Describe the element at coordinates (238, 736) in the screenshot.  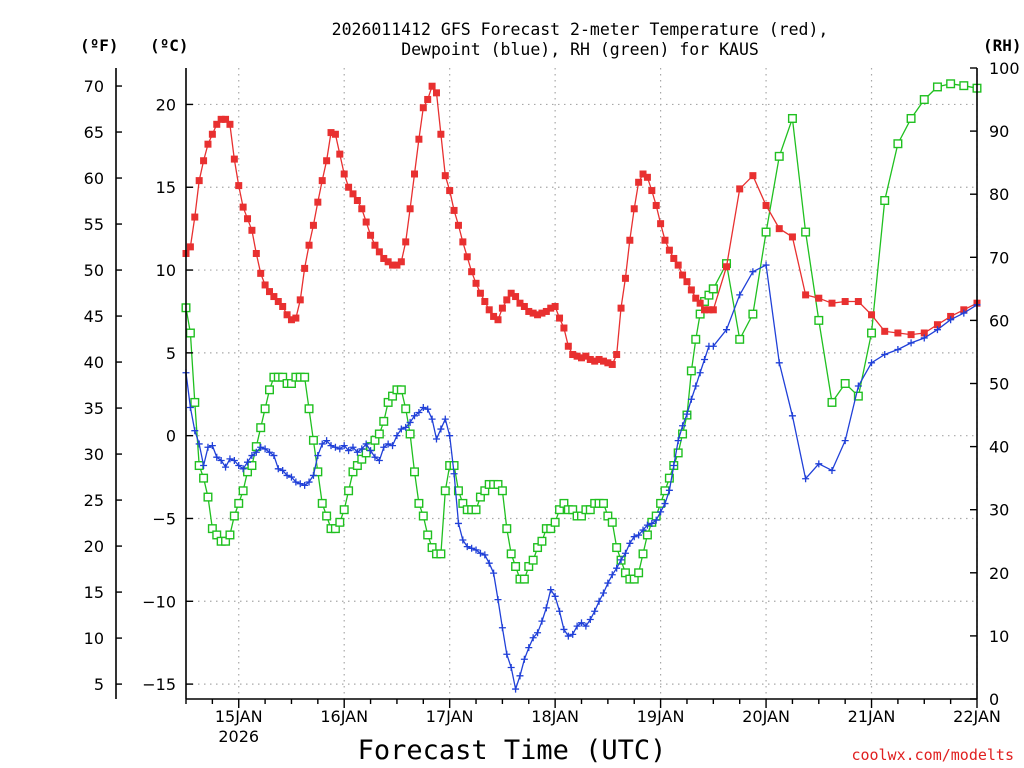
I see `x-year-label: 2026` at that location.